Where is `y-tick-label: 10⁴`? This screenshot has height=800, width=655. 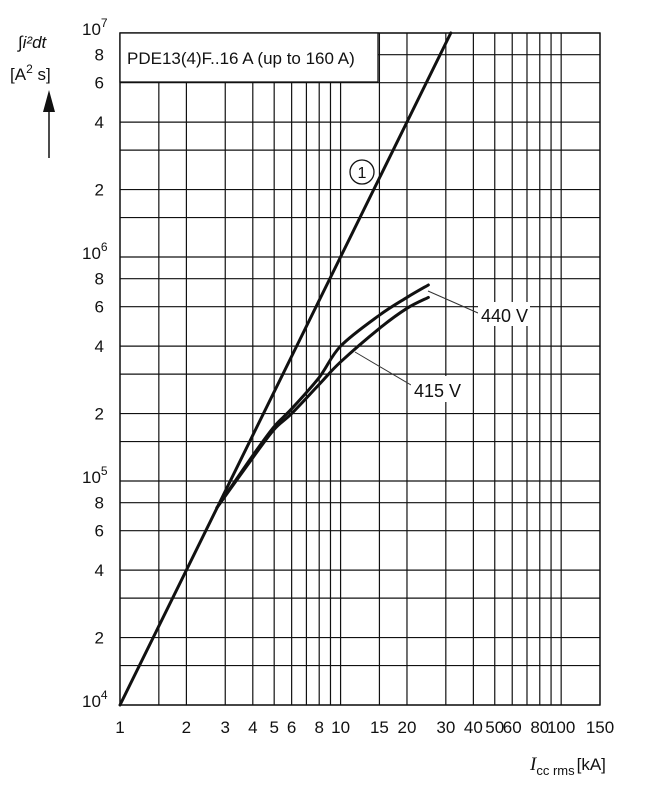 y-tick-label: 10⁴ is located at coordinates (95, 699).